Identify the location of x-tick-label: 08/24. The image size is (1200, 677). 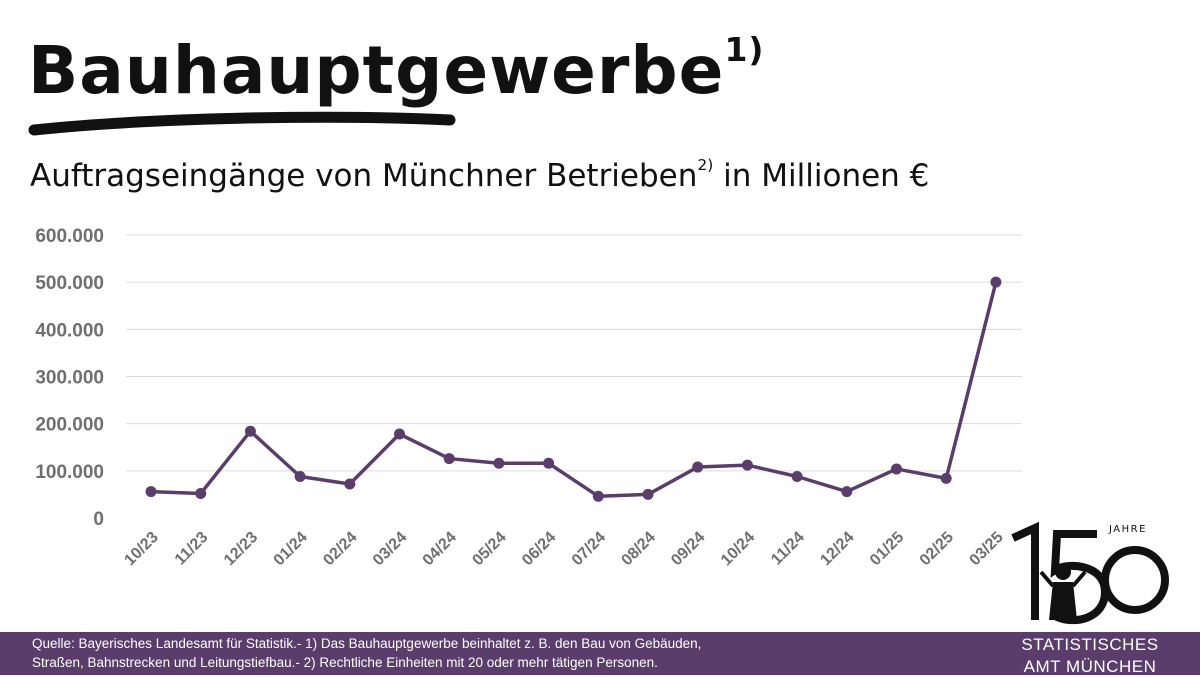
(638, 549).